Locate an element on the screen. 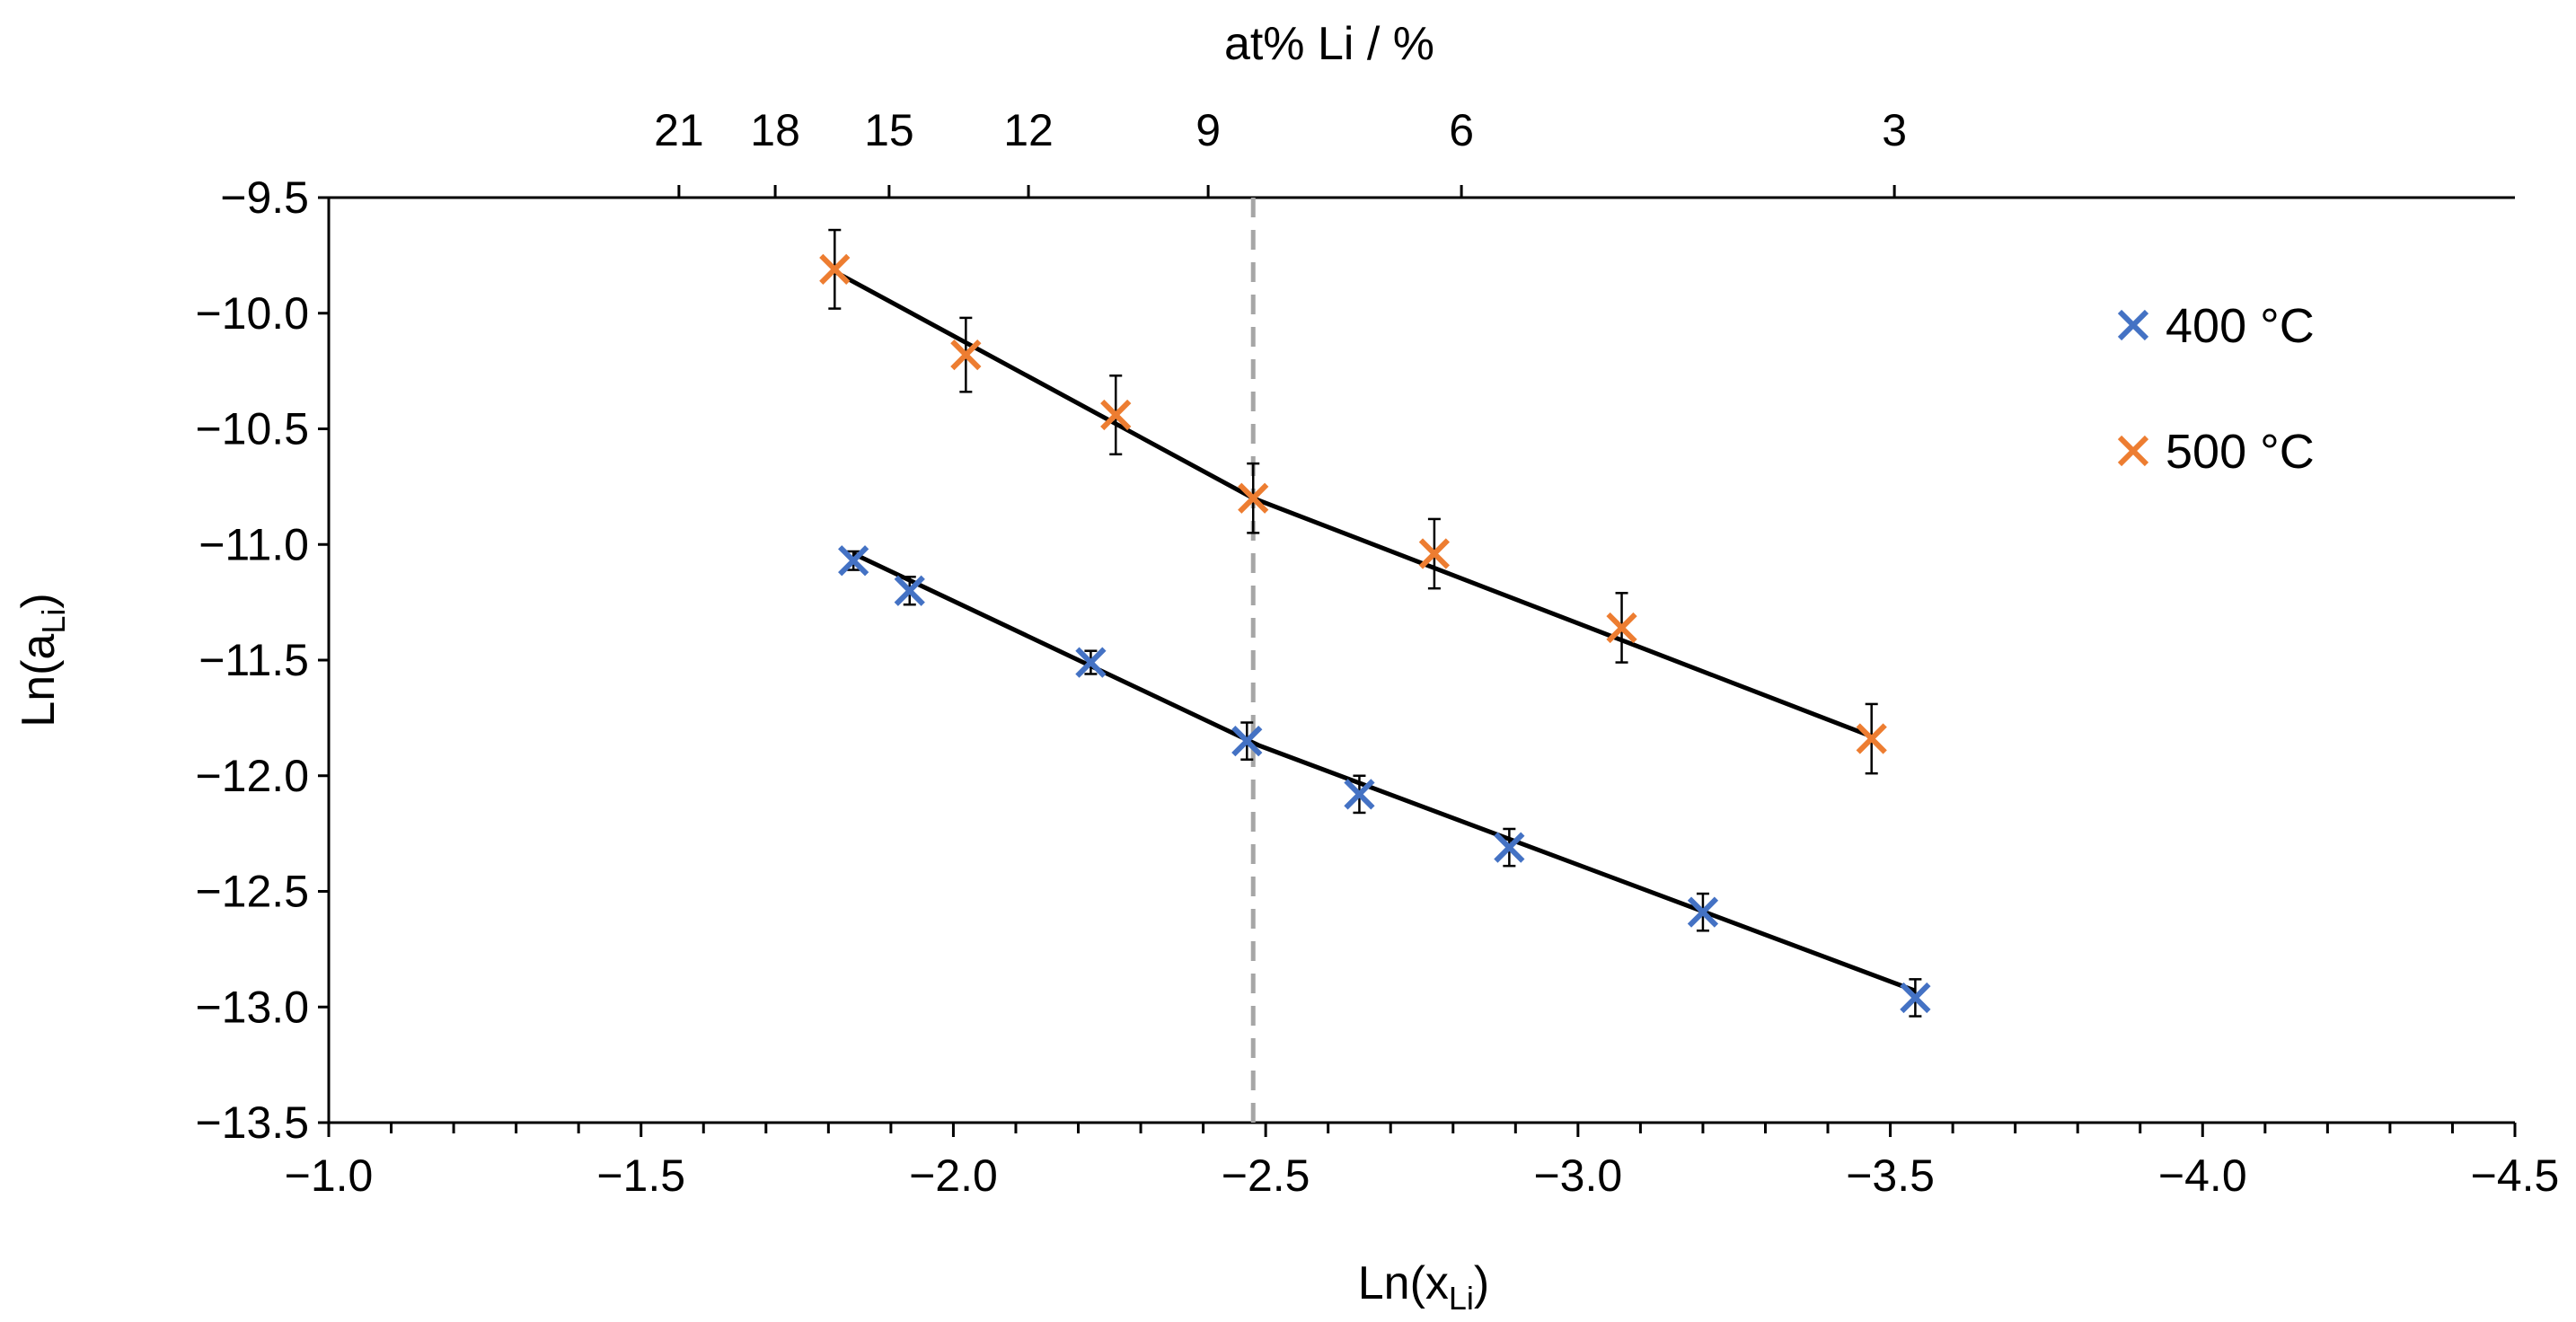 The width and height of the screenshot is (2576, 1322). x-tick-label: −2.5 is located at coordinates (1266, 1175).